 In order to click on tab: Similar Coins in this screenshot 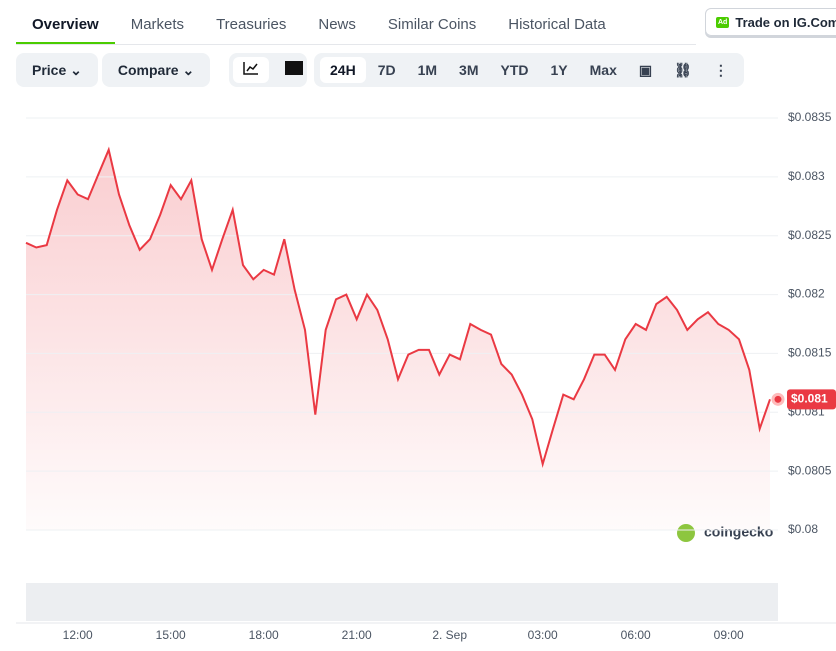, I will do `click(432, 24)`.